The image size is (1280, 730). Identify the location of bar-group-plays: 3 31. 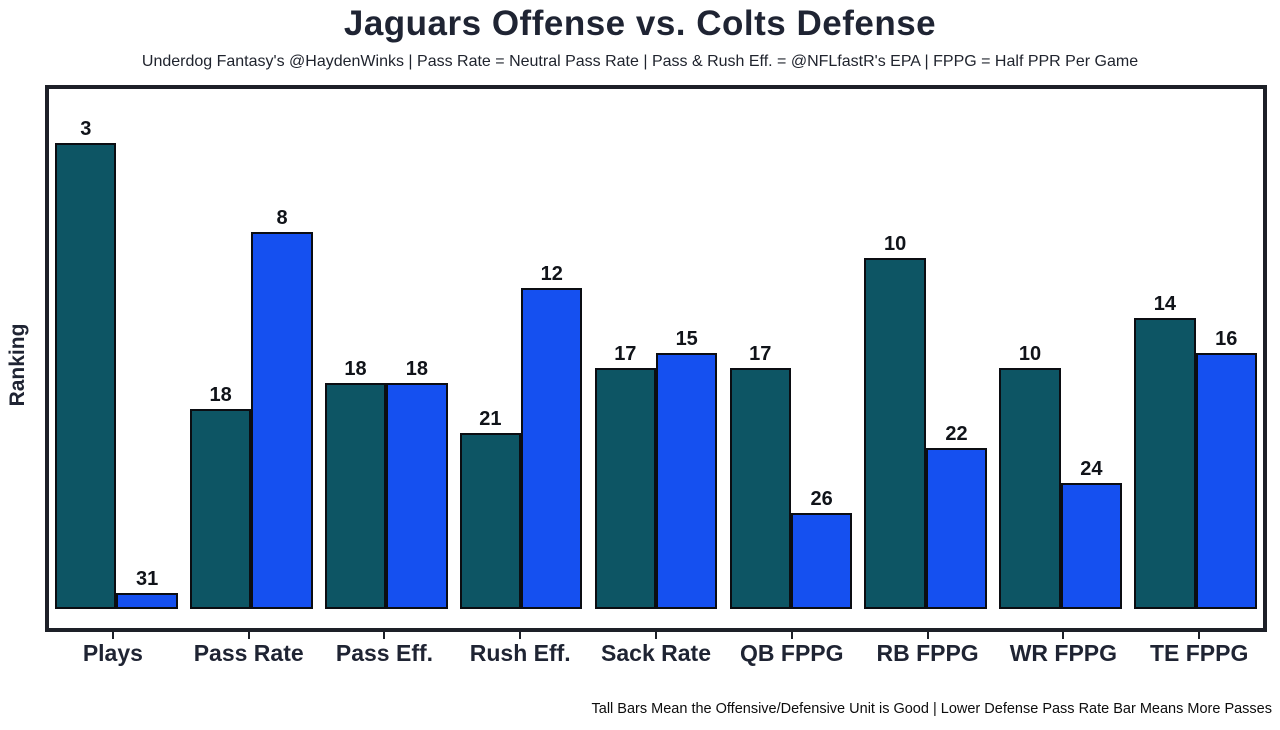
(116, 363).